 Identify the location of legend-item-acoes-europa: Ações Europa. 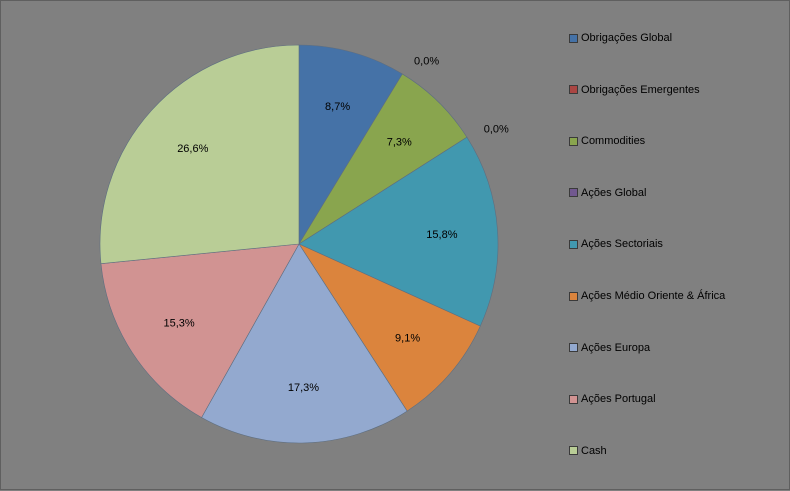
(609, 348).